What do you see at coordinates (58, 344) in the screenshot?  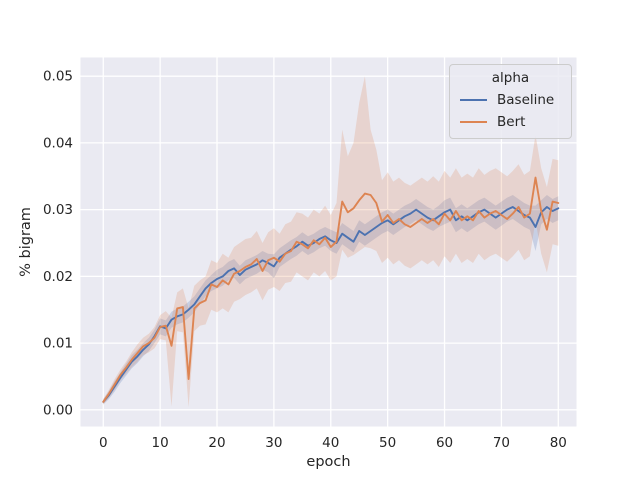 I see `y-tick-label: 0.01` at bounding box center [58, 344].